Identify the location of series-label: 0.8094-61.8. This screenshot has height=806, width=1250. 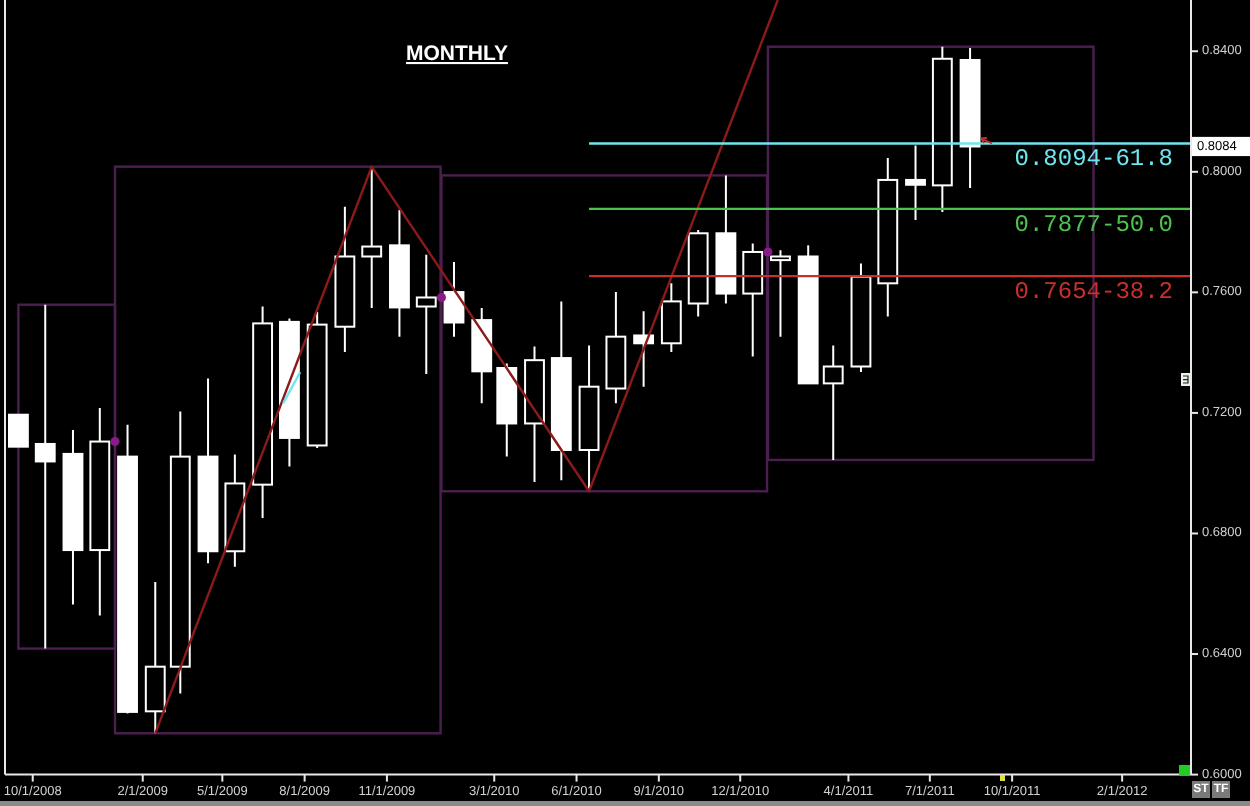
(1093, 159).